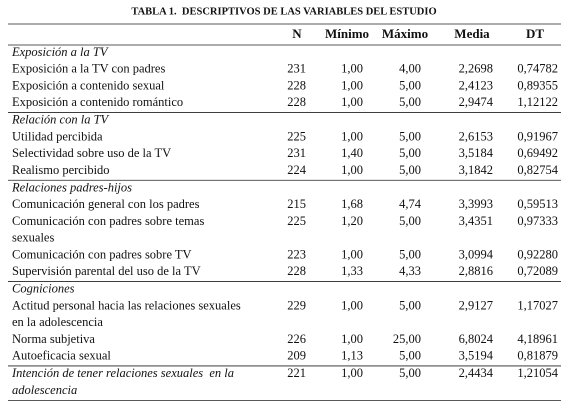  Describe the element at coordinates (296, 355) in the screenshot. I see `cell: 209` at that location.